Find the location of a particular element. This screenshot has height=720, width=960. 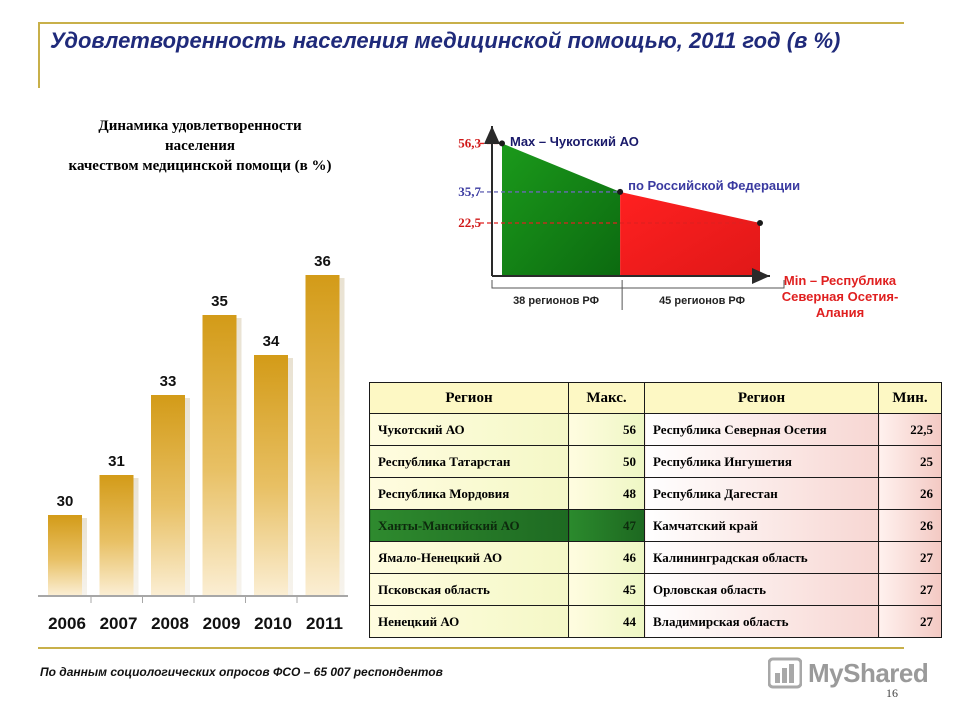

header-divider-vertical is located at coordinates (39, 55).